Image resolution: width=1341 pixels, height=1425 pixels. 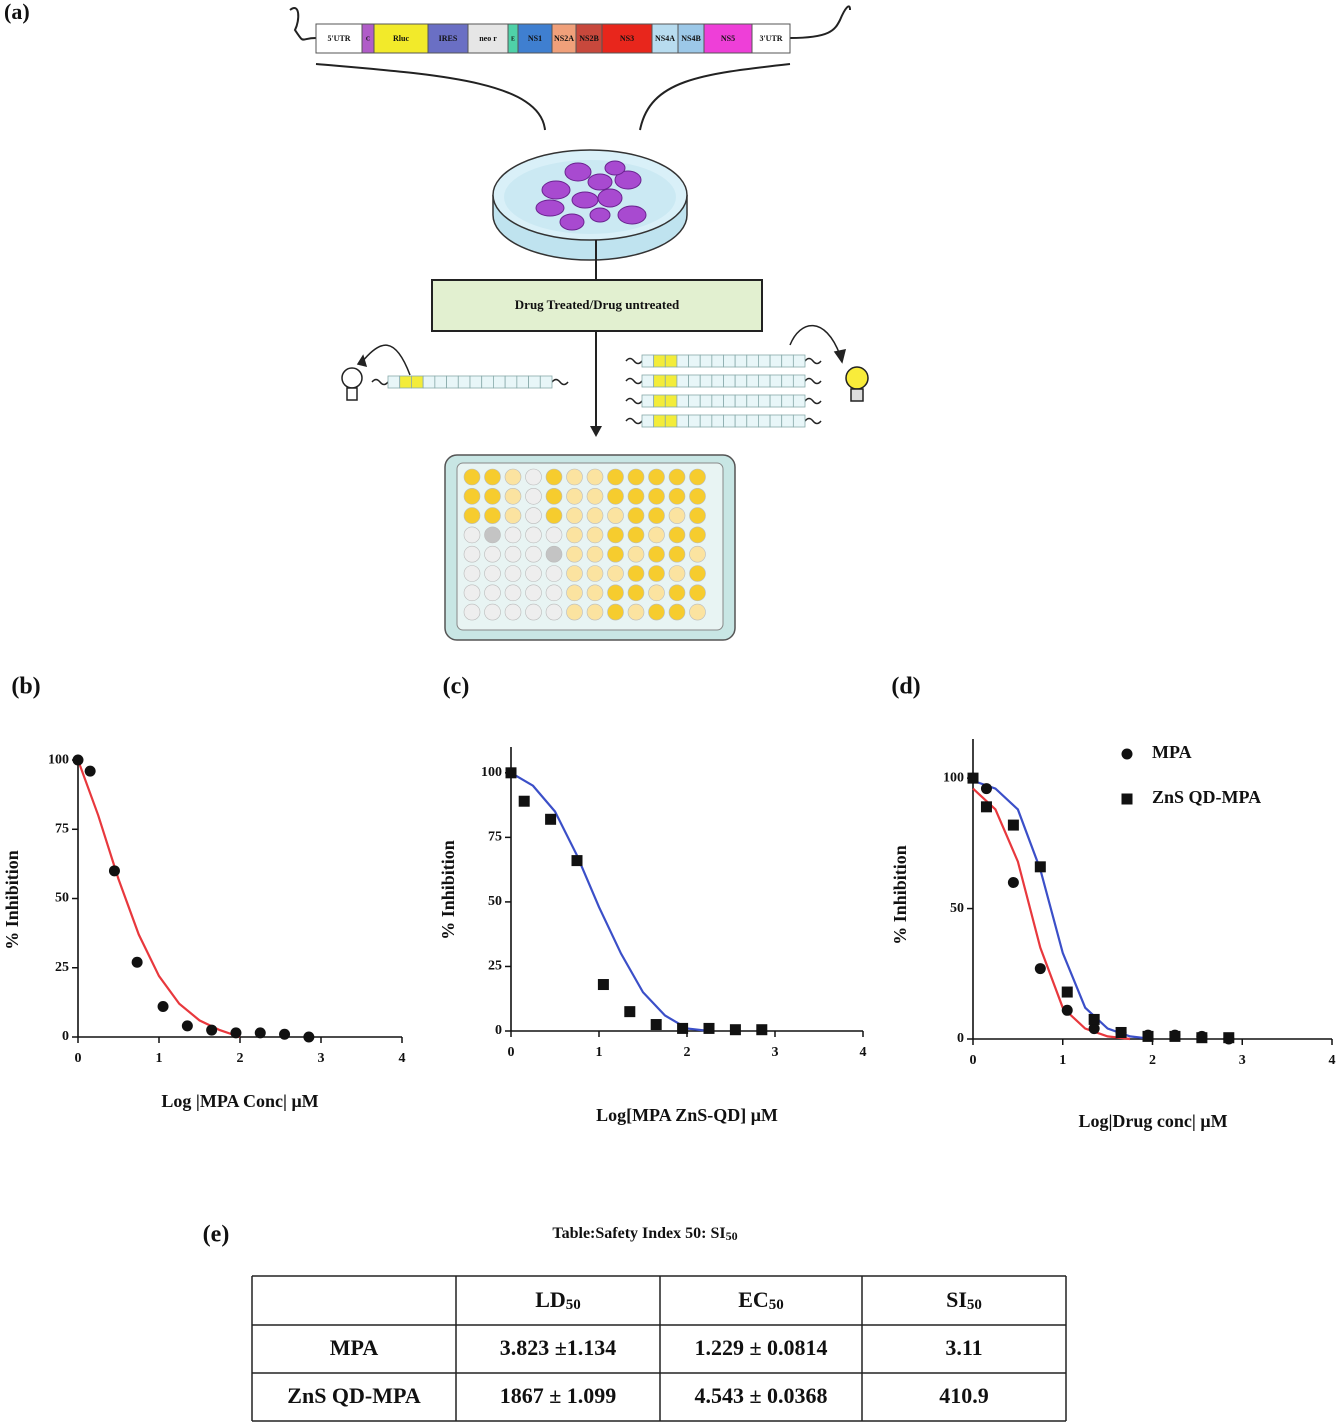 I want to click on segment-label: NS4B, so click(x=691, y=38).